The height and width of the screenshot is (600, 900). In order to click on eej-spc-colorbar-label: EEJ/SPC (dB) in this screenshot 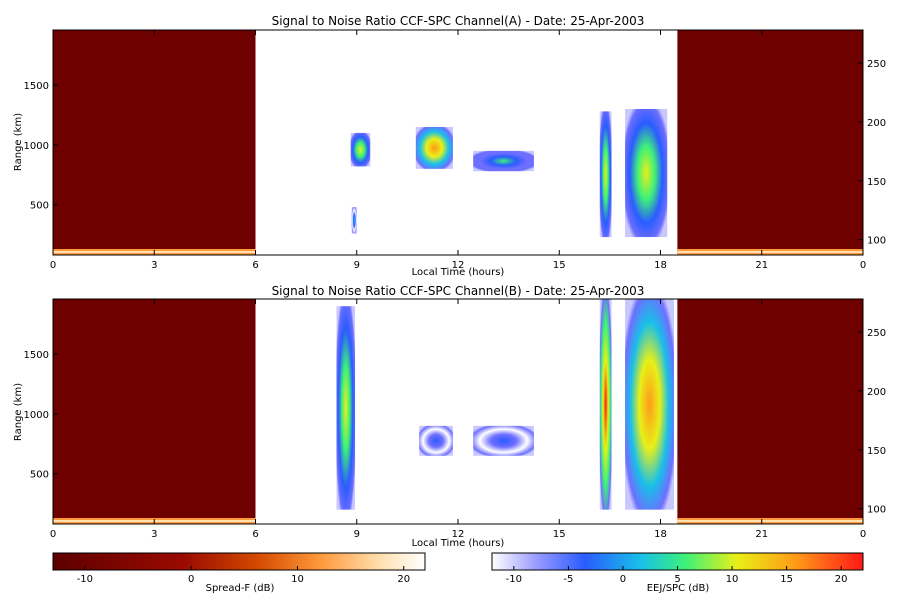, I will do `click(678, 588)`.